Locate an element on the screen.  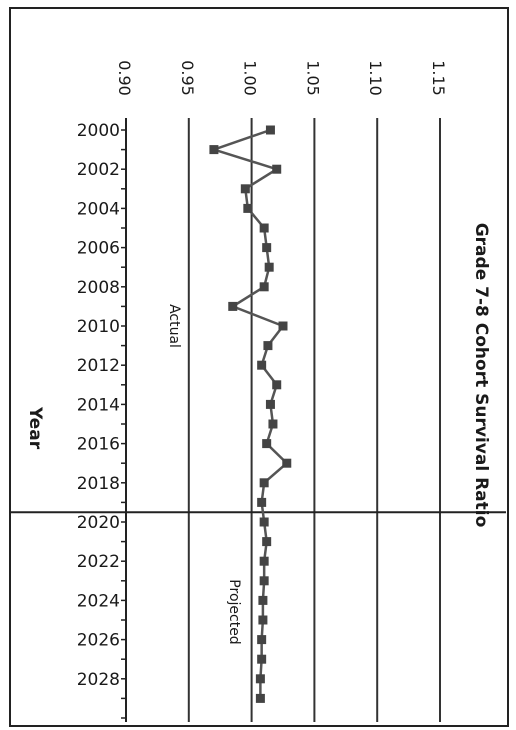
x-axis-label: Year is located at coordinates (35, 428).